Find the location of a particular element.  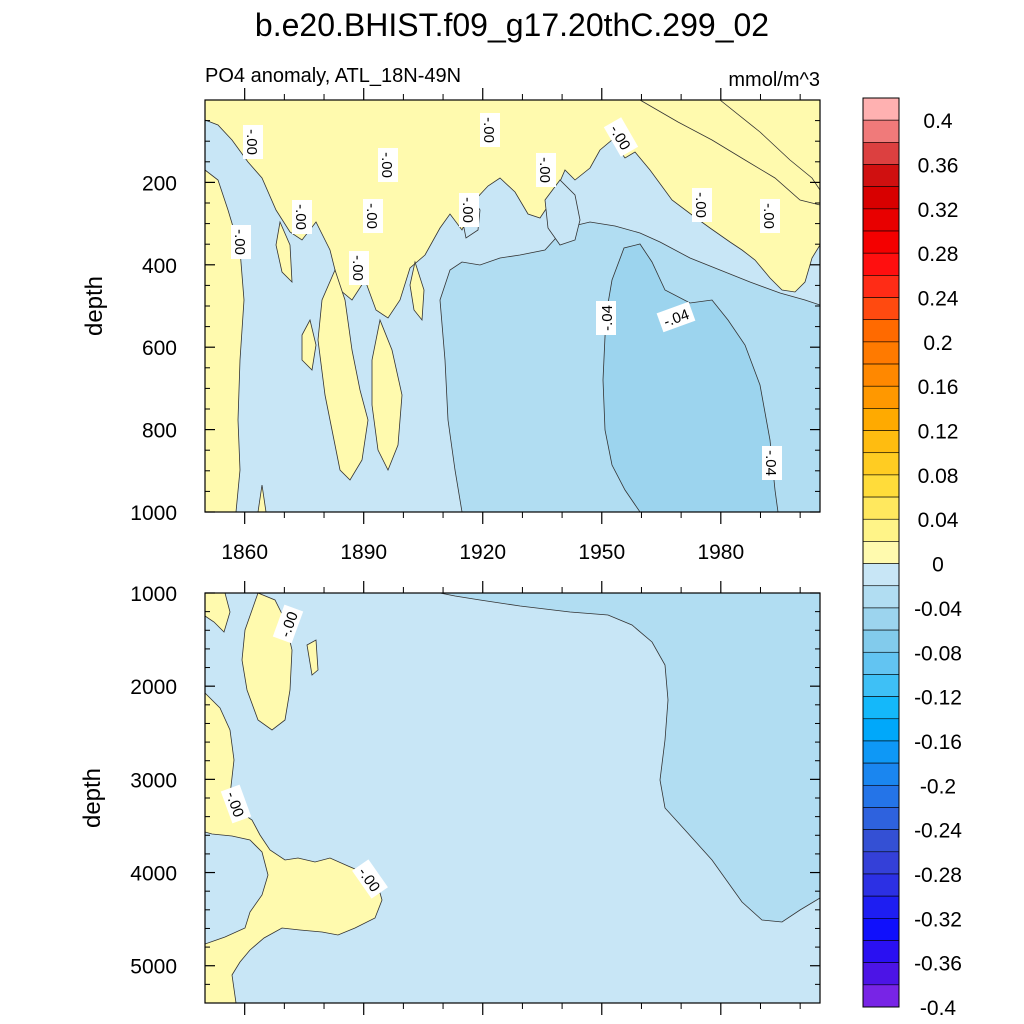

colorbar-label: -0.36 is located at coordinates (938, 964).